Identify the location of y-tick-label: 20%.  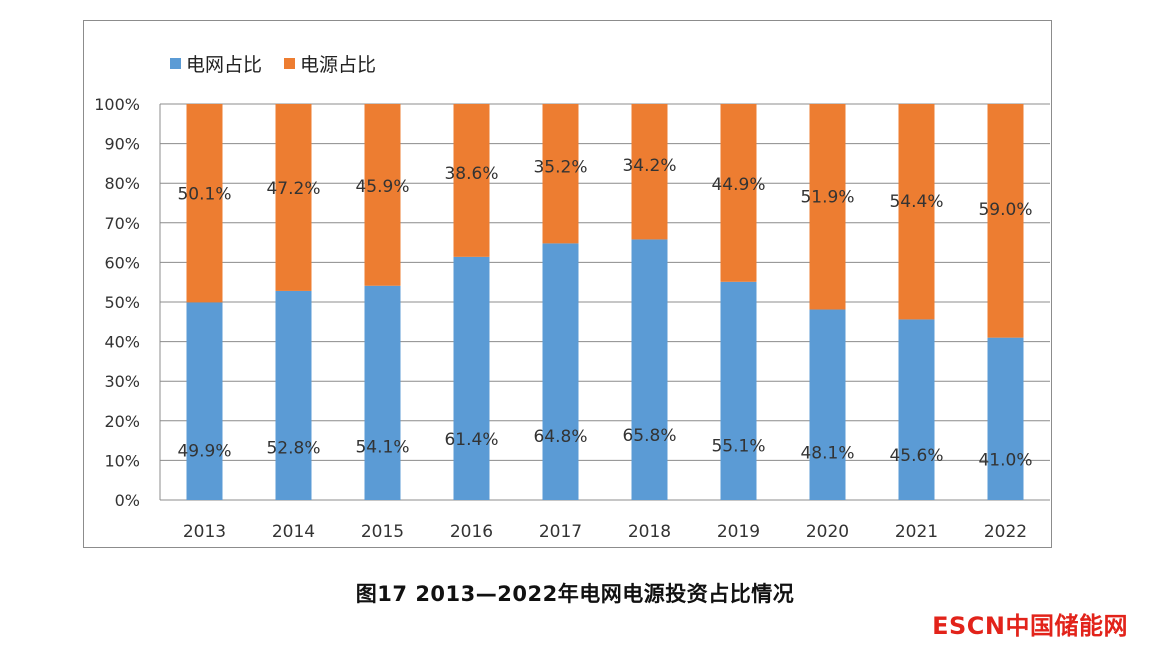
(122, 421).